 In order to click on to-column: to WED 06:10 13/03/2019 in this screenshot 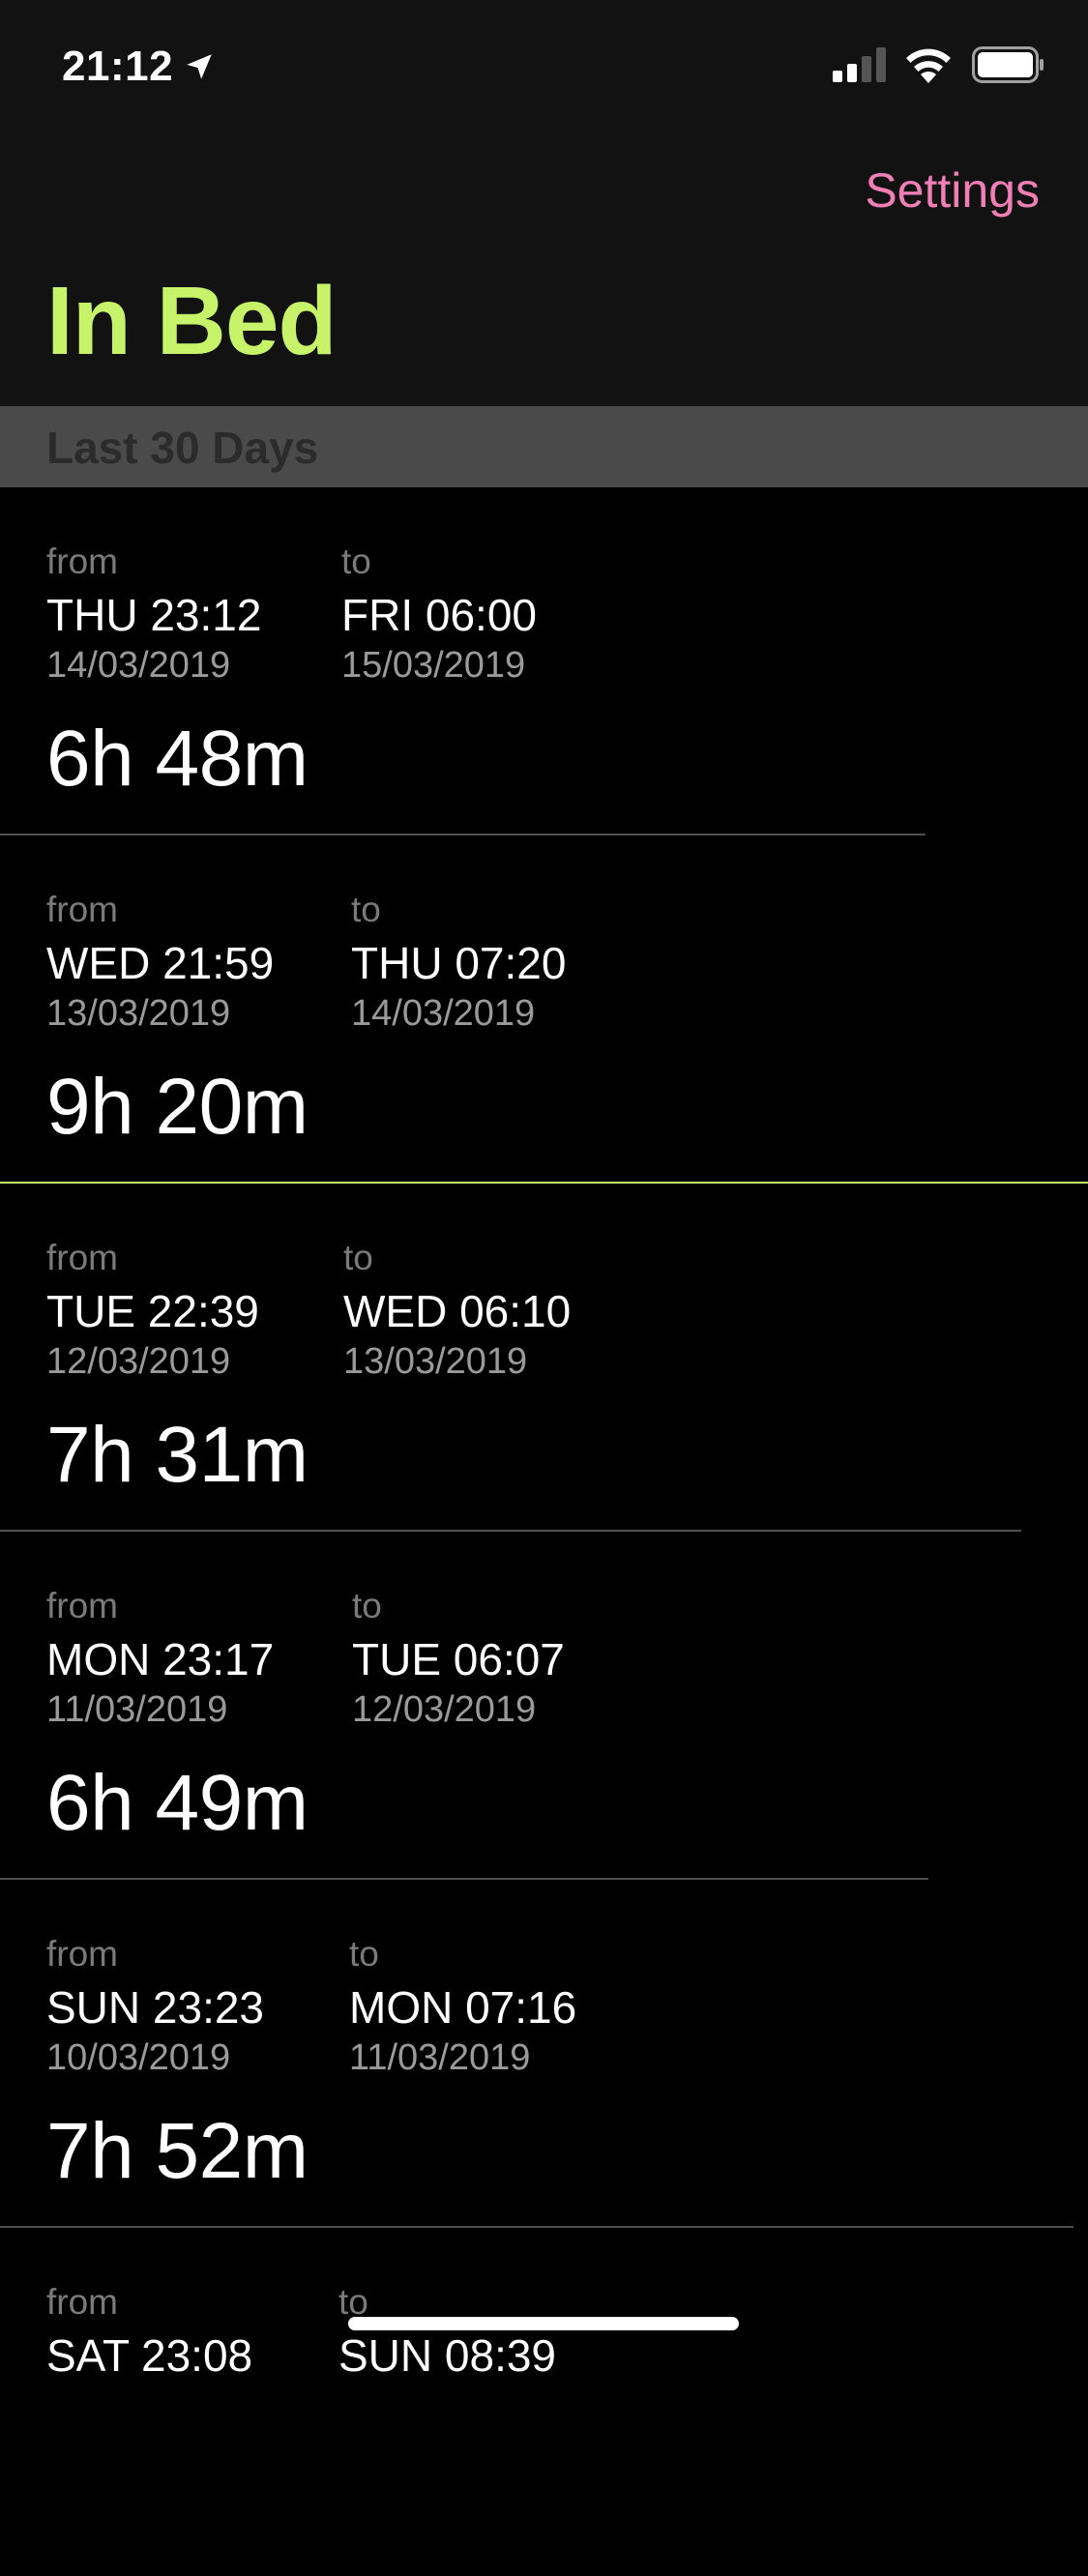, I will do `click(457, 1310)`.